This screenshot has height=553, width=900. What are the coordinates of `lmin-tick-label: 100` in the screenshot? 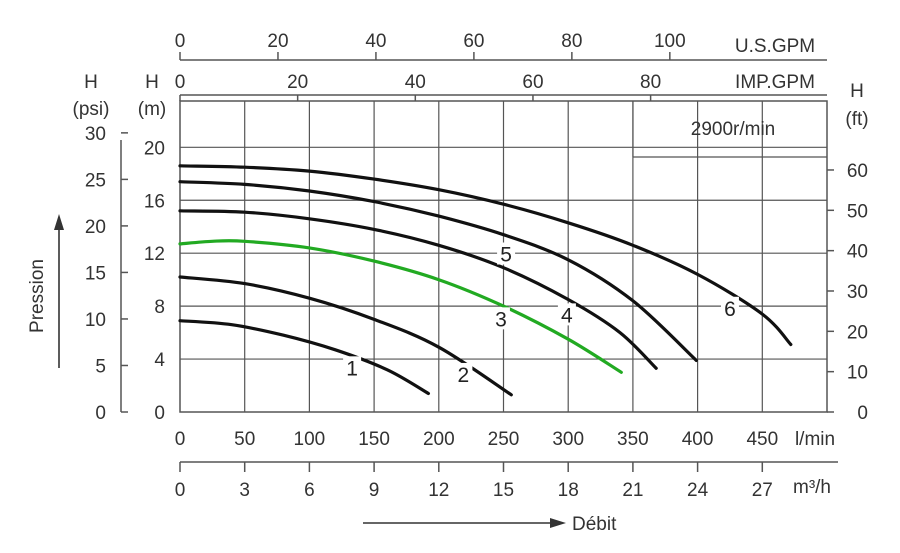 It's located at (310, 439).